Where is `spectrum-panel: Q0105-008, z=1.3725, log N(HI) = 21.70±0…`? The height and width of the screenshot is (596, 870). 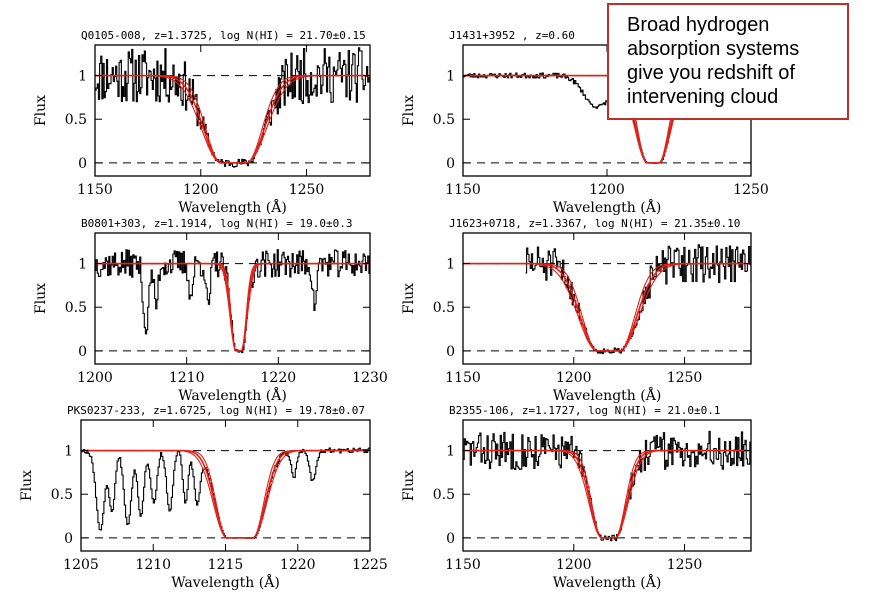 spectrum-panel: Q0105-008, z=1.3725, log N(HI) = 21.70±0… is located at coordinates (202, 122).